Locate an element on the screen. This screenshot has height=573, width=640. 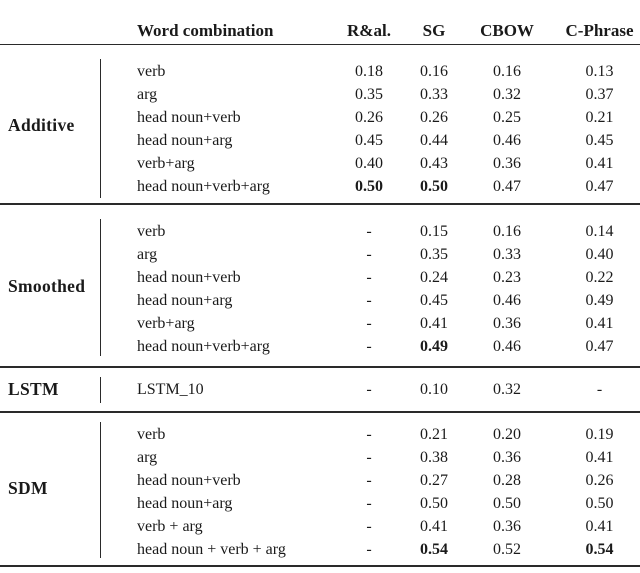
group-column-divider-lstm is located at coordinates (101, 390).